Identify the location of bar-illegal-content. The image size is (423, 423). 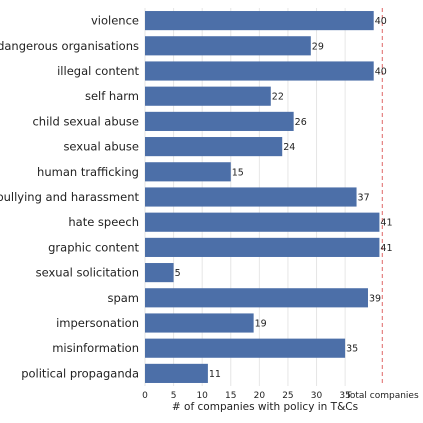
(259, 71).